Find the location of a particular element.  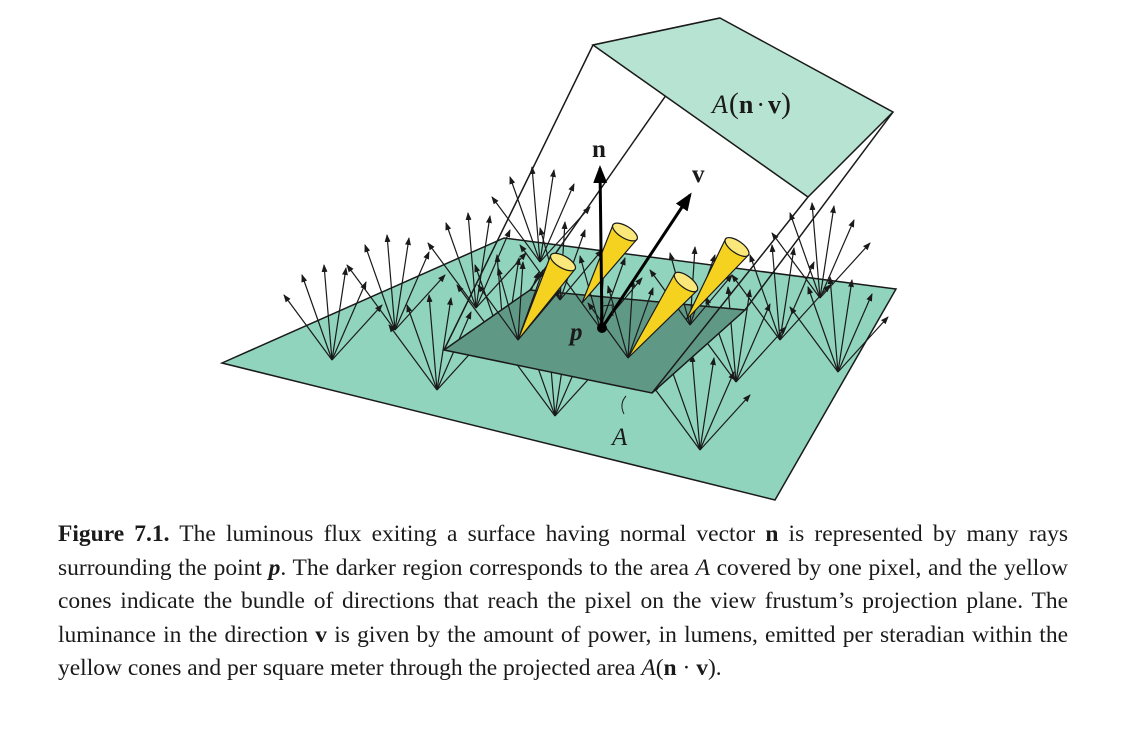

normal-vector-arrow is located at coordinates (600, 247).